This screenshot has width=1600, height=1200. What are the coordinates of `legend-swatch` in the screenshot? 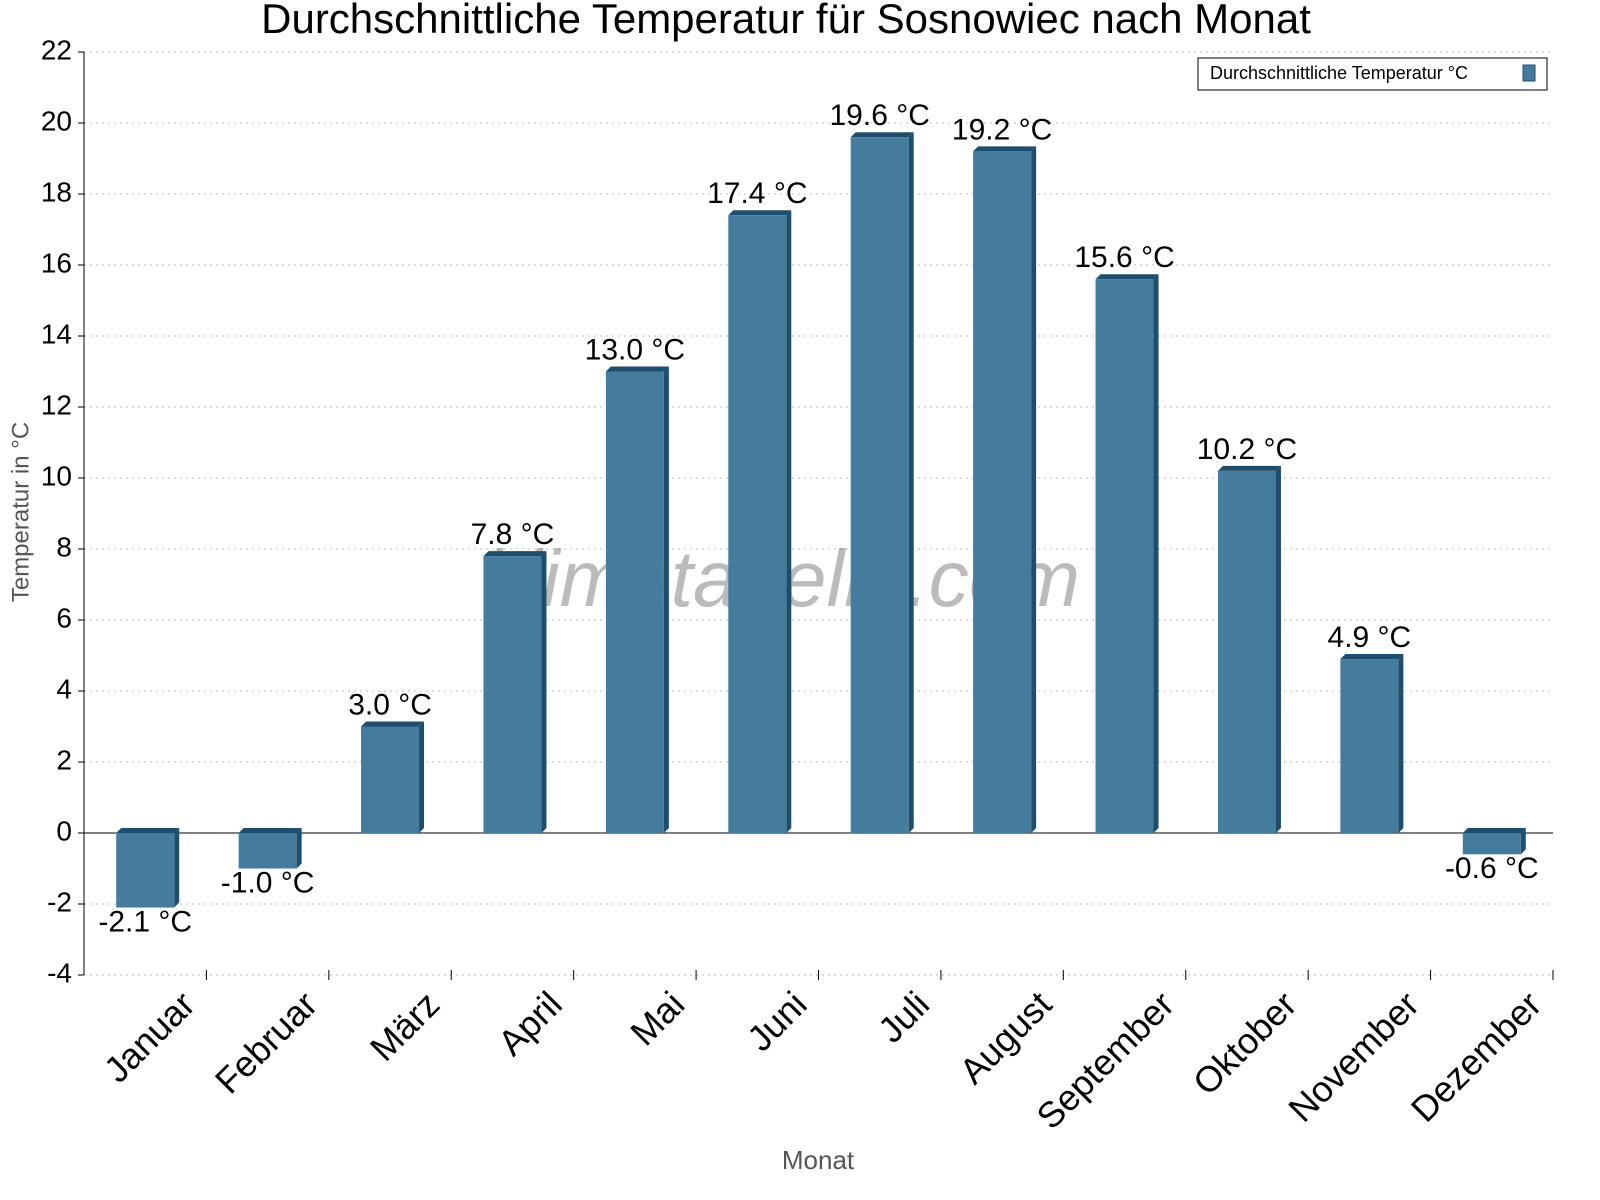 It's located at (1529, 73).